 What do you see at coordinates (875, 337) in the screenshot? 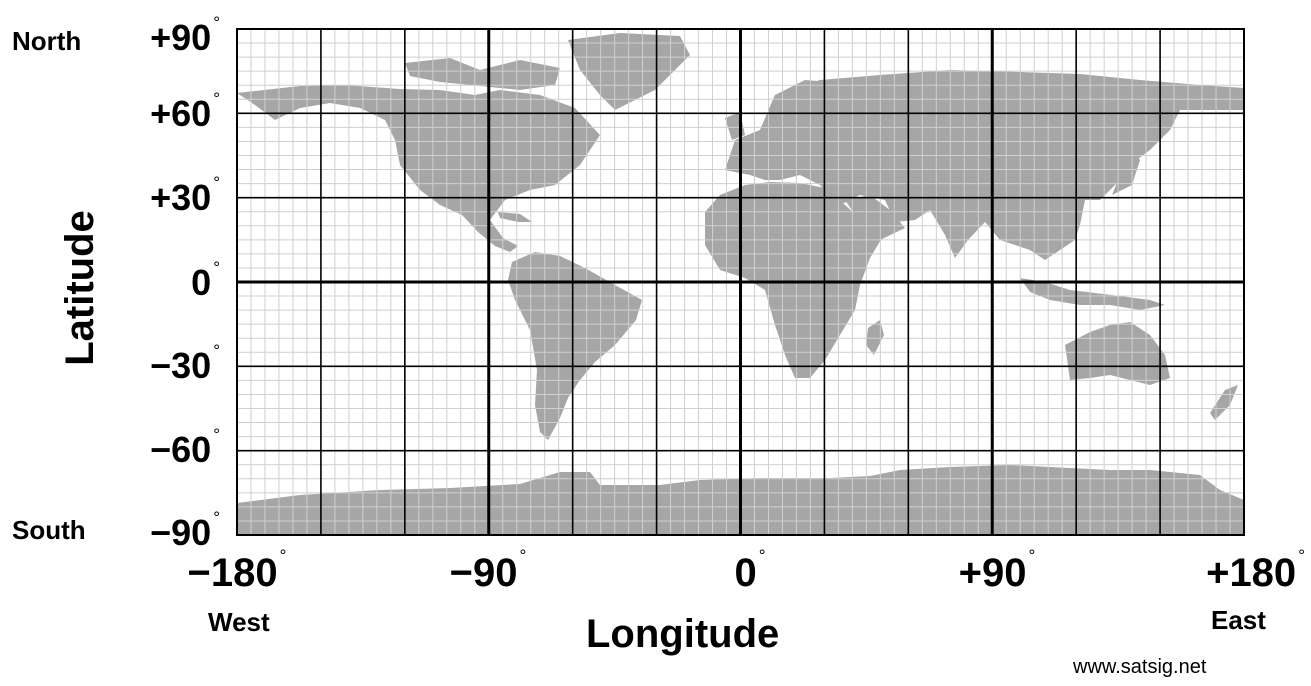
I see `madagascar-island` at bounding box center [875, 337].